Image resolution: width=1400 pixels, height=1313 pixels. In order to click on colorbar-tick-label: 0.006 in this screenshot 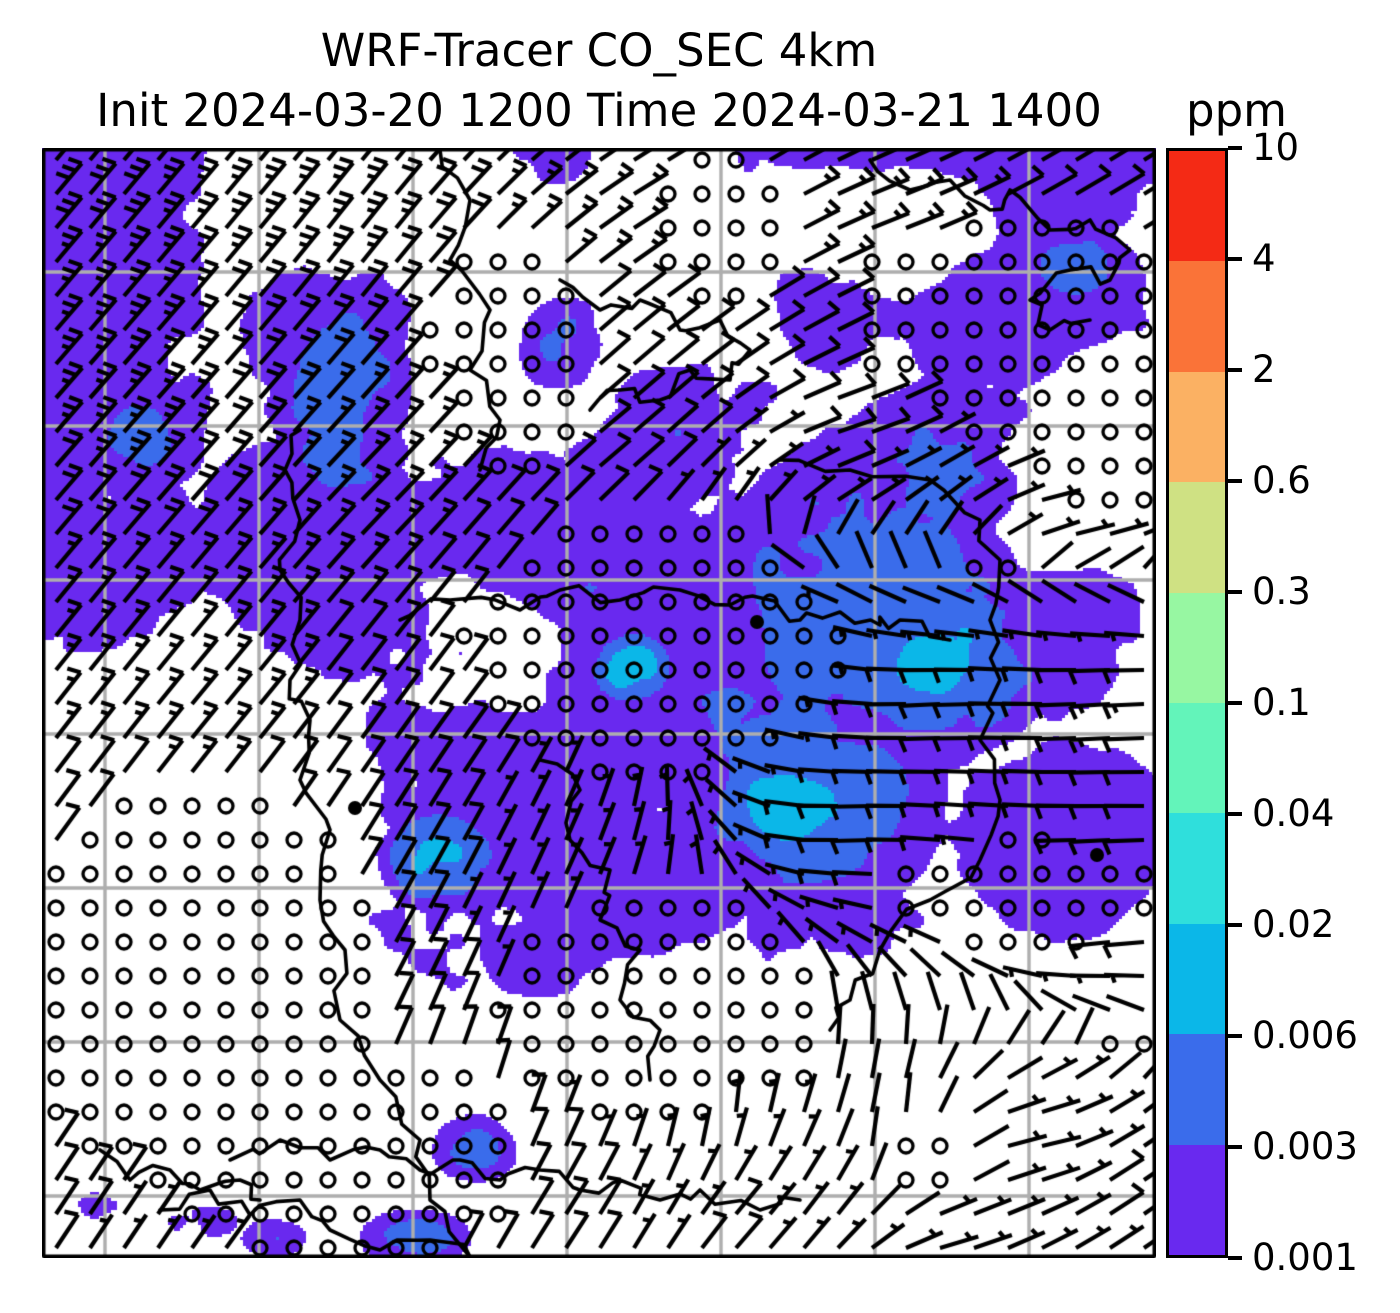, I will do `click(1305, 1035)`.